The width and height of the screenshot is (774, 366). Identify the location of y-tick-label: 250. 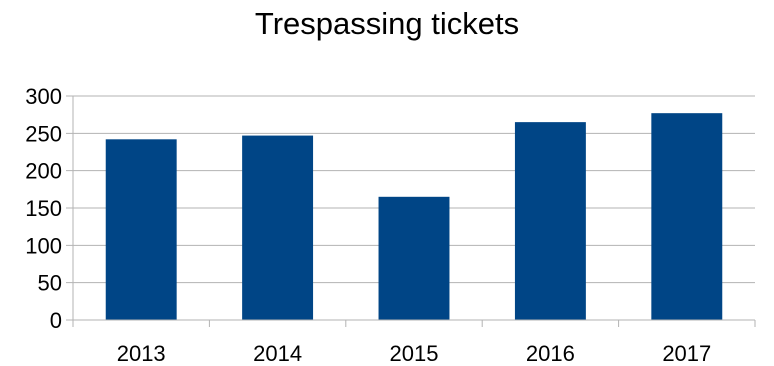
(43, 133).